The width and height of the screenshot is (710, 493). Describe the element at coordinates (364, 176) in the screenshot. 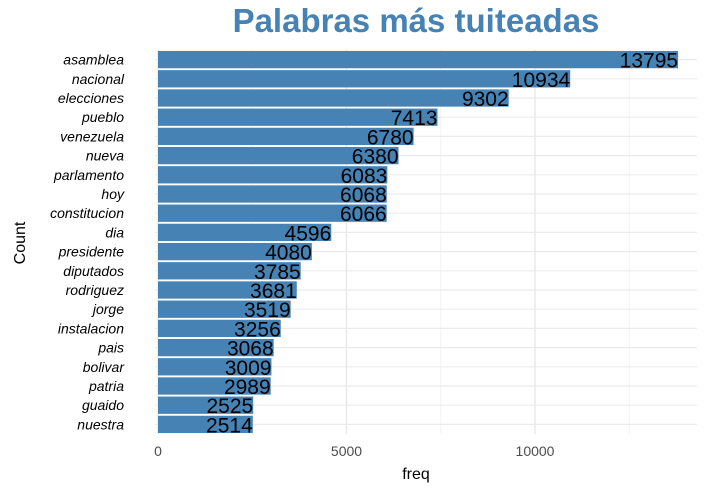

I see `value-label-parlamento: 6083` at that location.